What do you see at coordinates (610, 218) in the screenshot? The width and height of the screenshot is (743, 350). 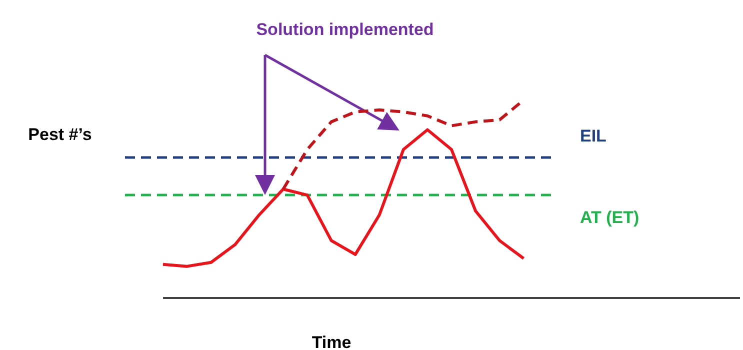 I see `ref-line-label: AT (ET)` at bounding box center [610, 218].